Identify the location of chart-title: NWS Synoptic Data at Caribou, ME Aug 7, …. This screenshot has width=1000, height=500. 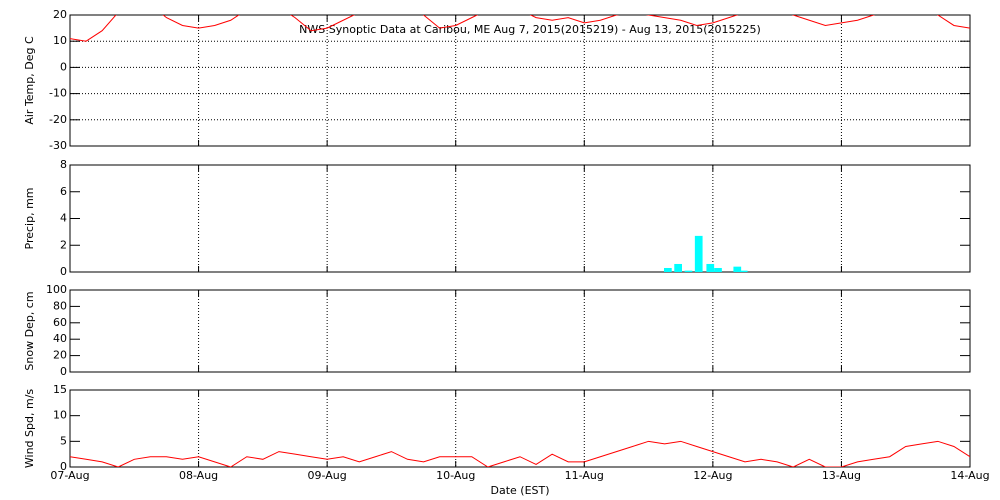
(530, 29).